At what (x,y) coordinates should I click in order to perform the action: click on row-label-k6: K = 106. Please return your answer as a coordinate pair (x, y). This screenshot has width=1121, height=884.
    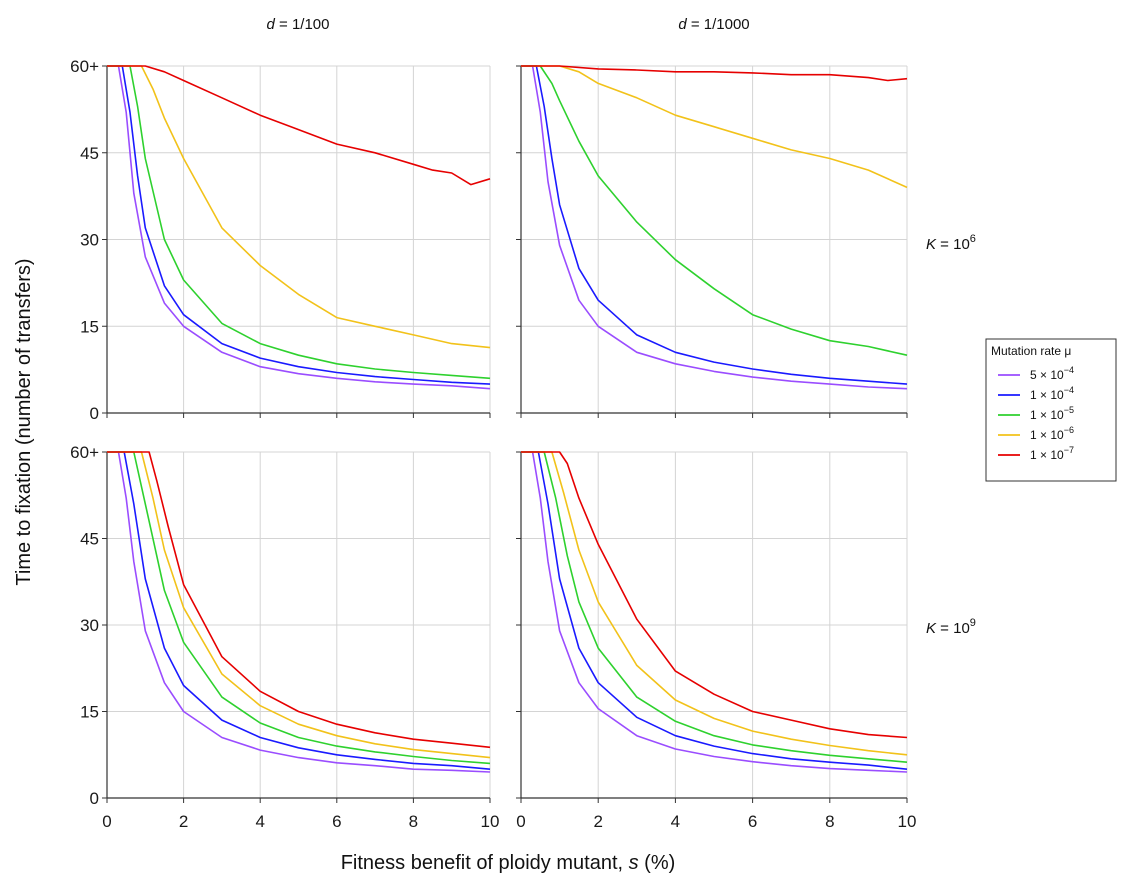
    Looking at the image, I should click on (951, 243).